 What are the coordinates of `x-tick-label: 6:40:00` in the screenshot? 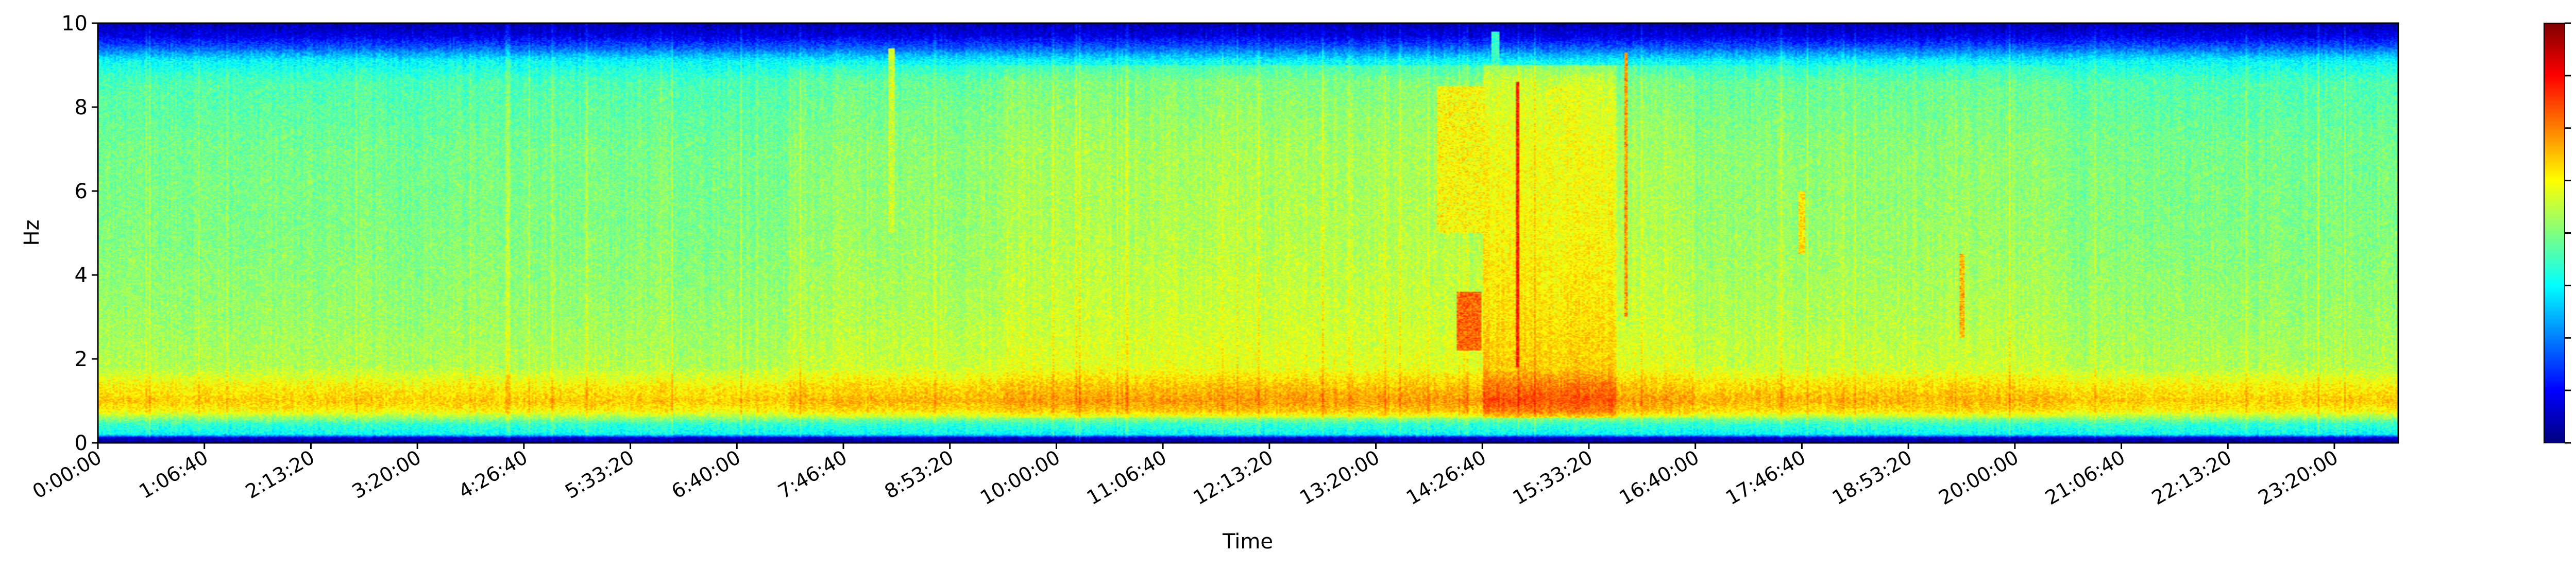 It's located at (706, 474).